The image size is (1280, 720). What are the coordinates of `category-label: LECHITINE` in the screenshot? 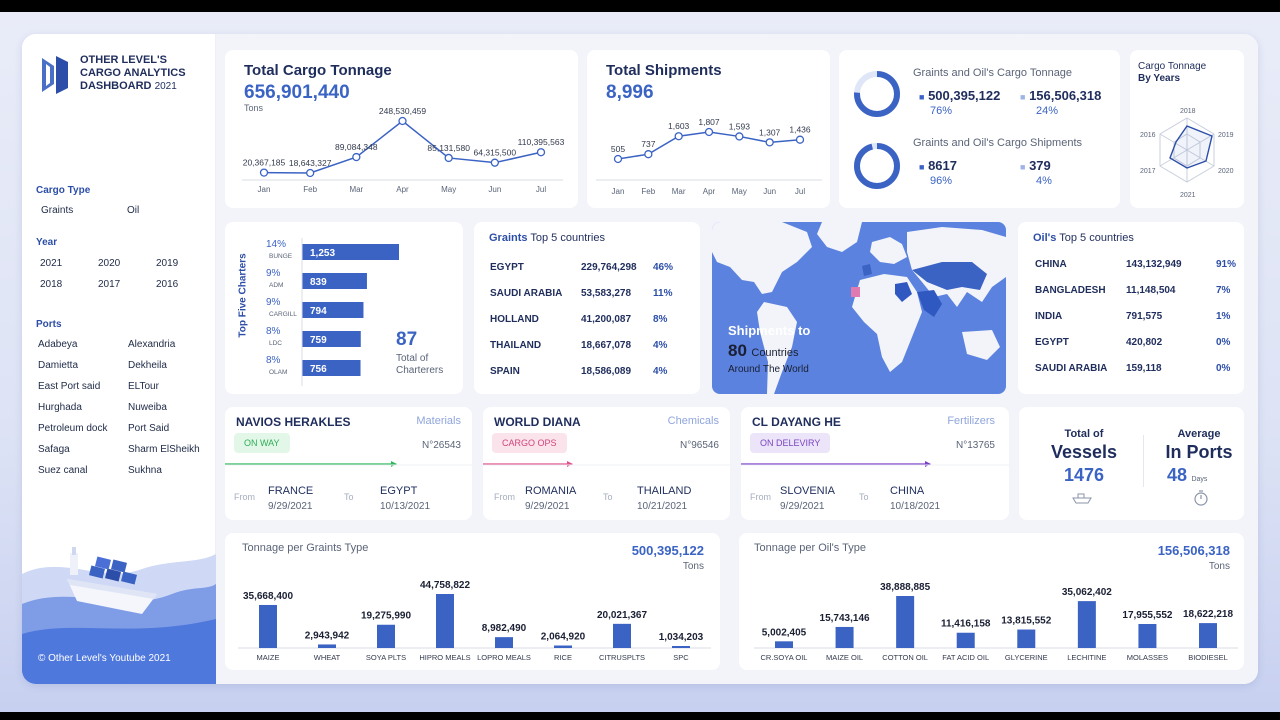 It's located at (1086, 657).